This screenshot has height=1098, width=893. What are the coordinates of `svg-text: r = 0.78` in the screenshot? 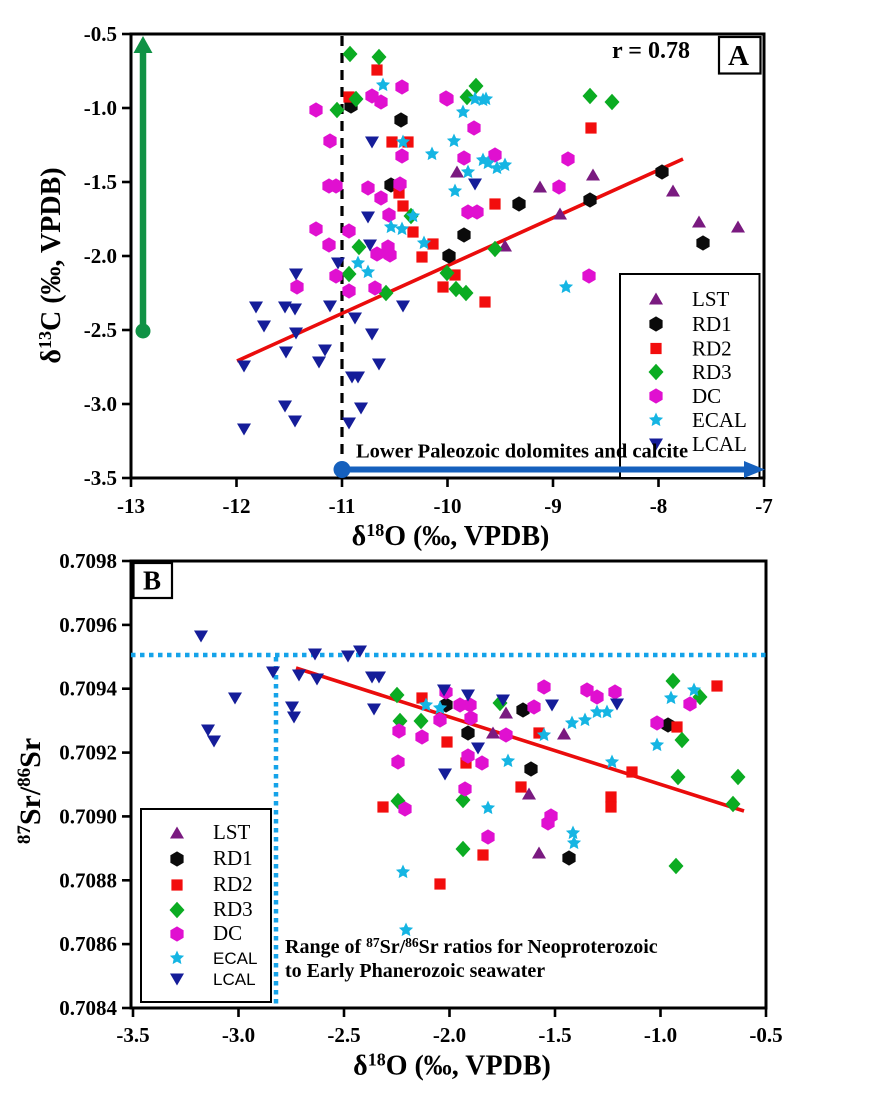 It's located at (651, 51).